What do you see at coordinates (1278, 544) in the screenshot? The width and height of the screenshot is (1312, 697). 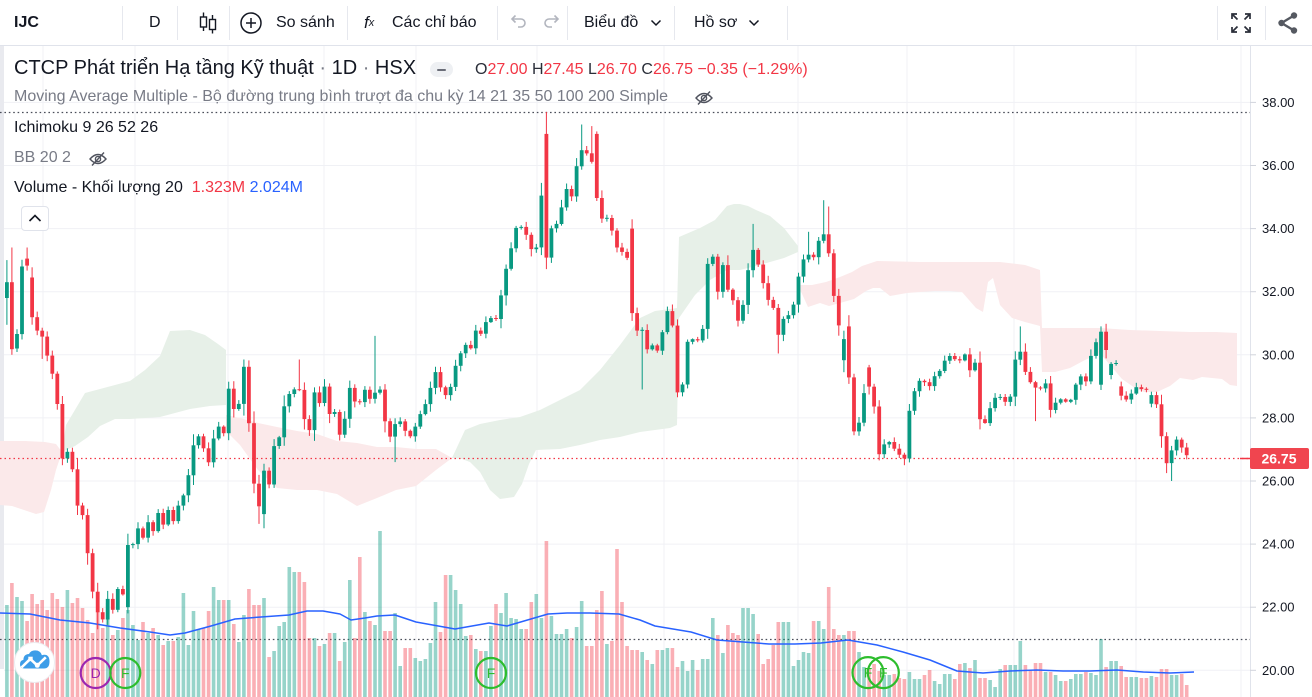 I see `svg-text: 24.00` at bounding box center [1278, 544].